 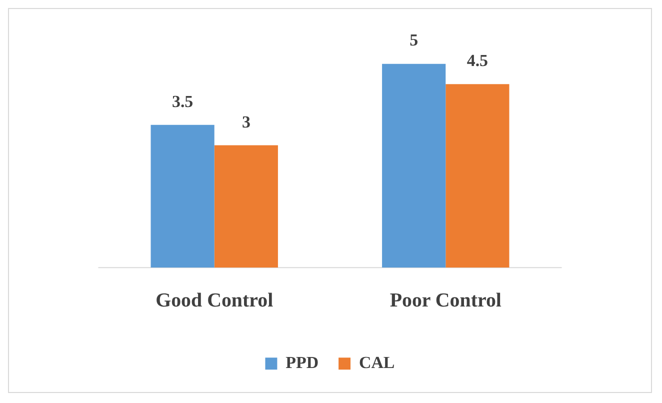 I want to click on x-tick-label: Poor Control, so click(x=446, y=301).